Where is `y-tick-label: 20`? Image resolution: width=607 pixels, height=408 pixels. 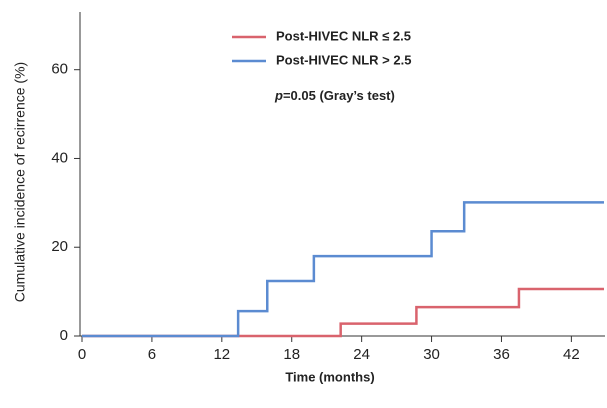
y-tick-label: 20 is located at coordinates (59, 246).